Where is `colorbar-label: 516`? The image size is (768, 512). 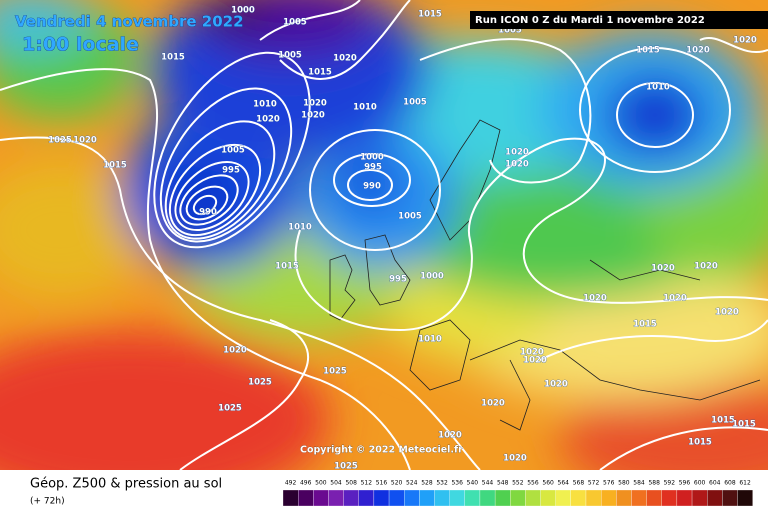
colorbar-label: 516 is located at coordinates (382, 483).